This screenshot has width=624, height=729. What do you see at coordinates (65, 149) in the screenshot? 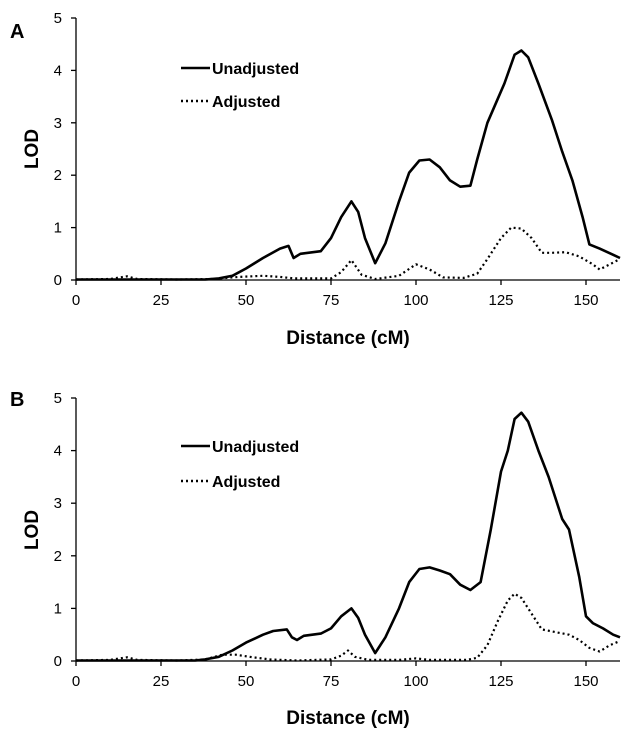
I see `y-ticks-a: 0 1 2 3 4 5` at bounding box center [65, 149].